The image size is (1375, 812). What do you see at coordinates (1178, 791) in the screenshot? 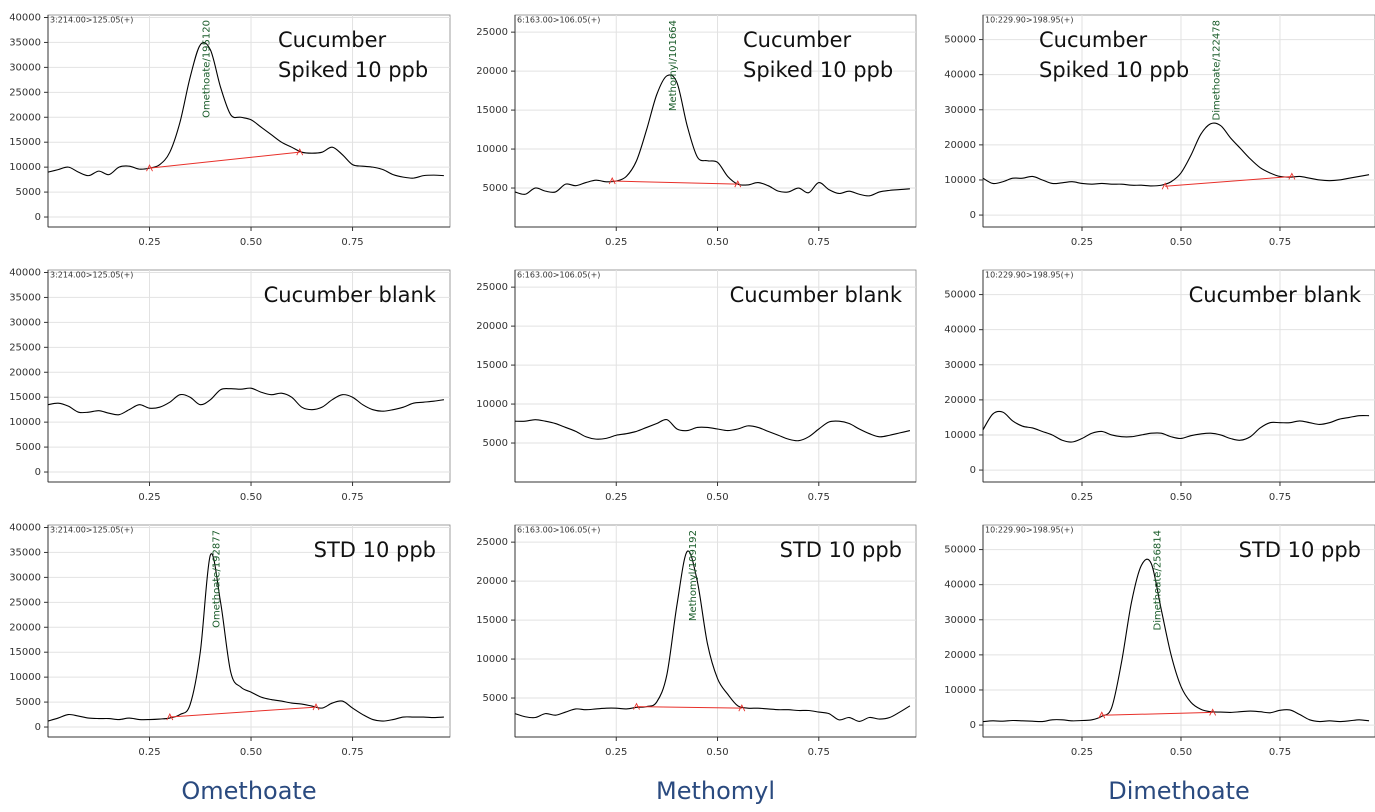
I see `column-label: Dimethoate` at bounding box center [1178, 791].